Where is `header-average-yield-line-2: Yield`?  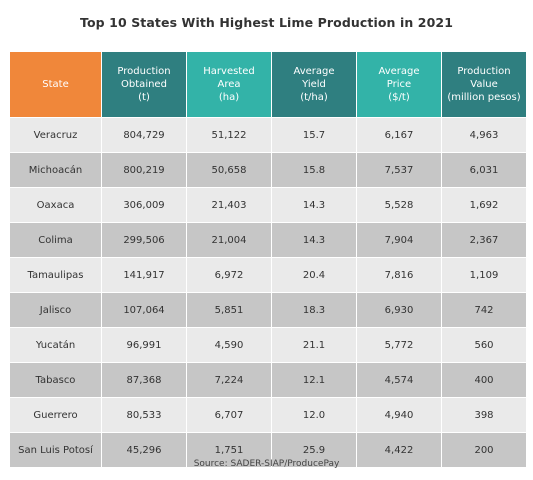
header-average-yield-line-2: Yield is located at coordinates (314, 84).